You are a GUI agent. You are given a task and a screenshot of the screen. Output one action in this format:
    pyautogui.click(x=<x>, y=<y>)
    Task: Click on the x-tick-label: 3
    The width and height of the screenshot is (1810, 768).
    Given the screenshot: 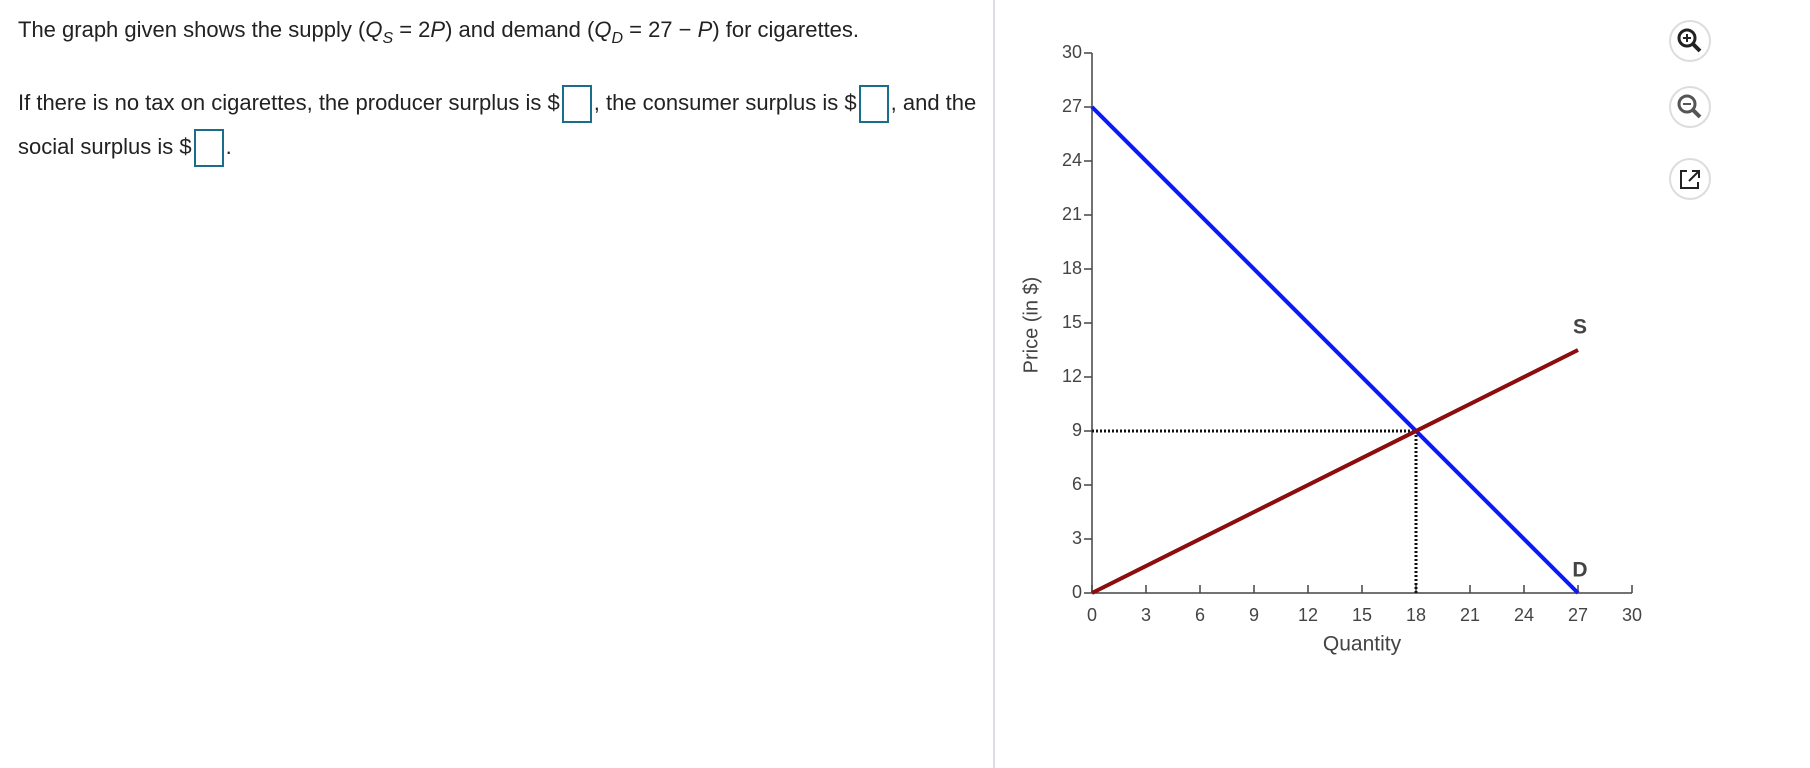 What is the action you would take?
    pyautogui.click(x=1146, y=615)
    